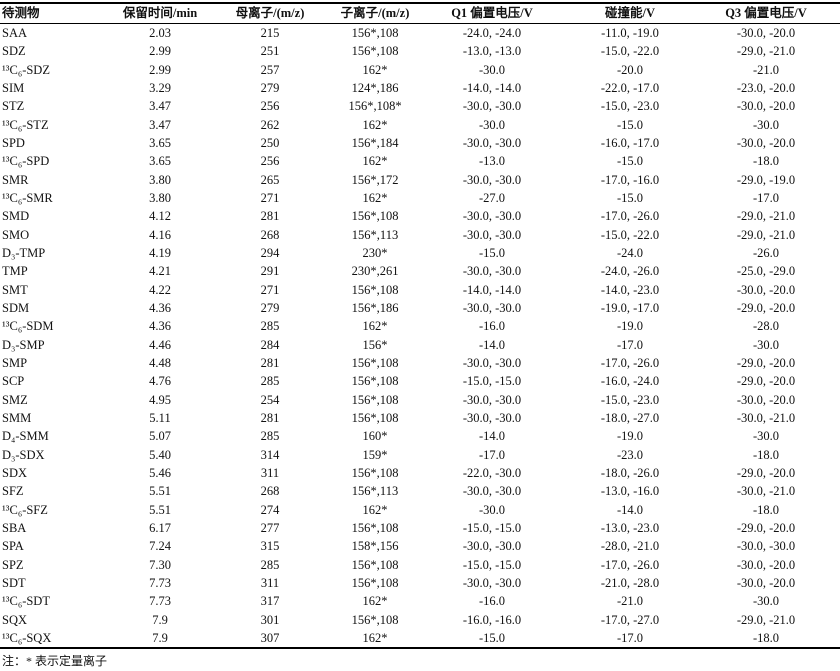  I want to click on analyte-name: SBA, so click(14, 528).